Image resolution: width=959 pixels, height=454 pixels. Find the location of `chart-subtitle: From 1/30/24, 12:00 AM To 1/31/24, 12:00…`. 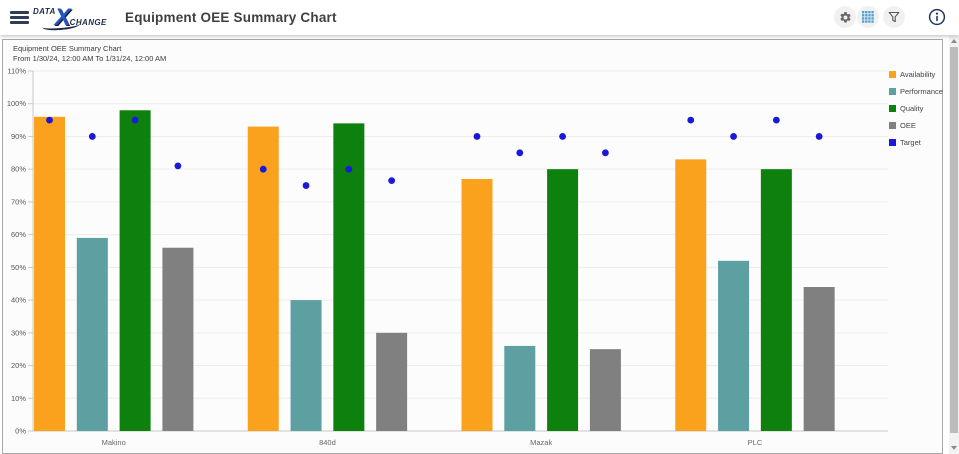

chart-subtitle: From 1/30/24, 12:00 AM To 1/31/24, 12:00… is located at coordinates (90, 58).